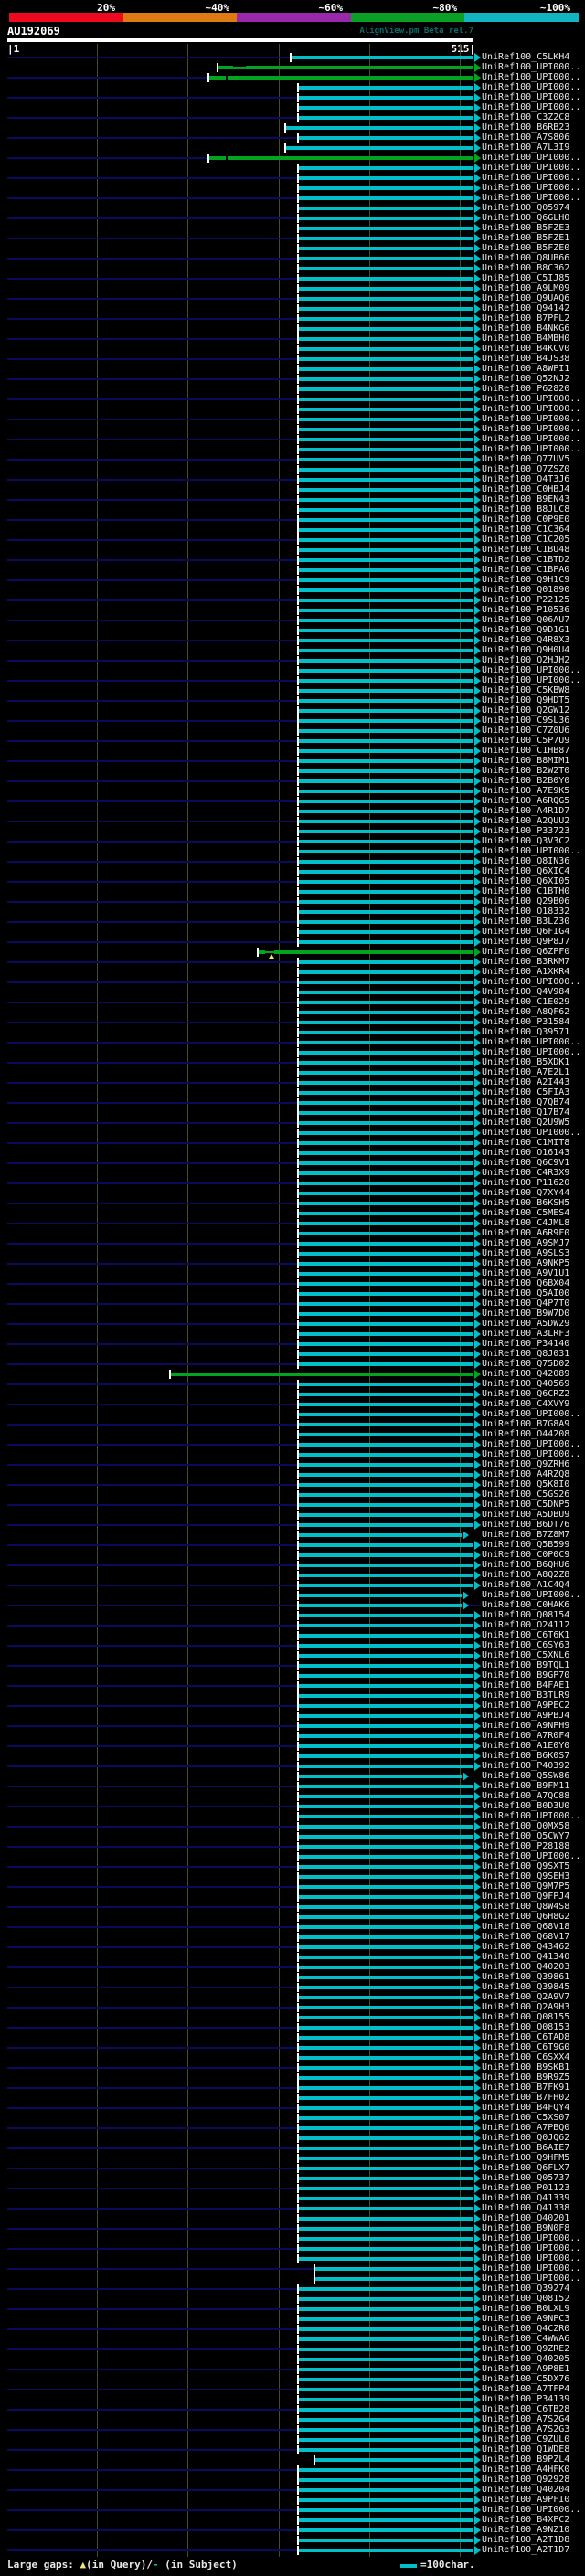 The height and width of the screenshot is (2576, 585). Describe the element at coordinates (526, 2289) in the screenshot. I see `hit-label: UniRef100_Q39274` at that location.